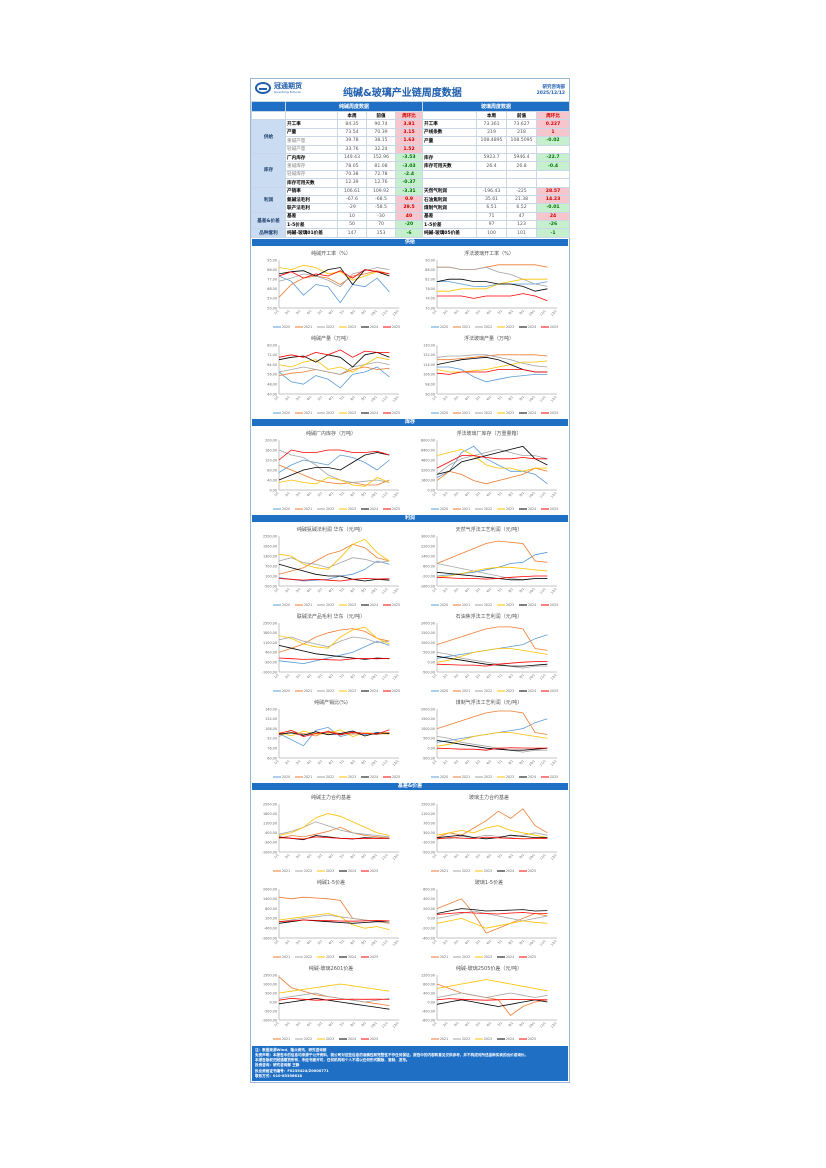 The width and height of the screenshot is (826, 1168). Describe the element at coordinates (271, 653) in the screenshot. I see `y-tick-label: 400.00` at that location.